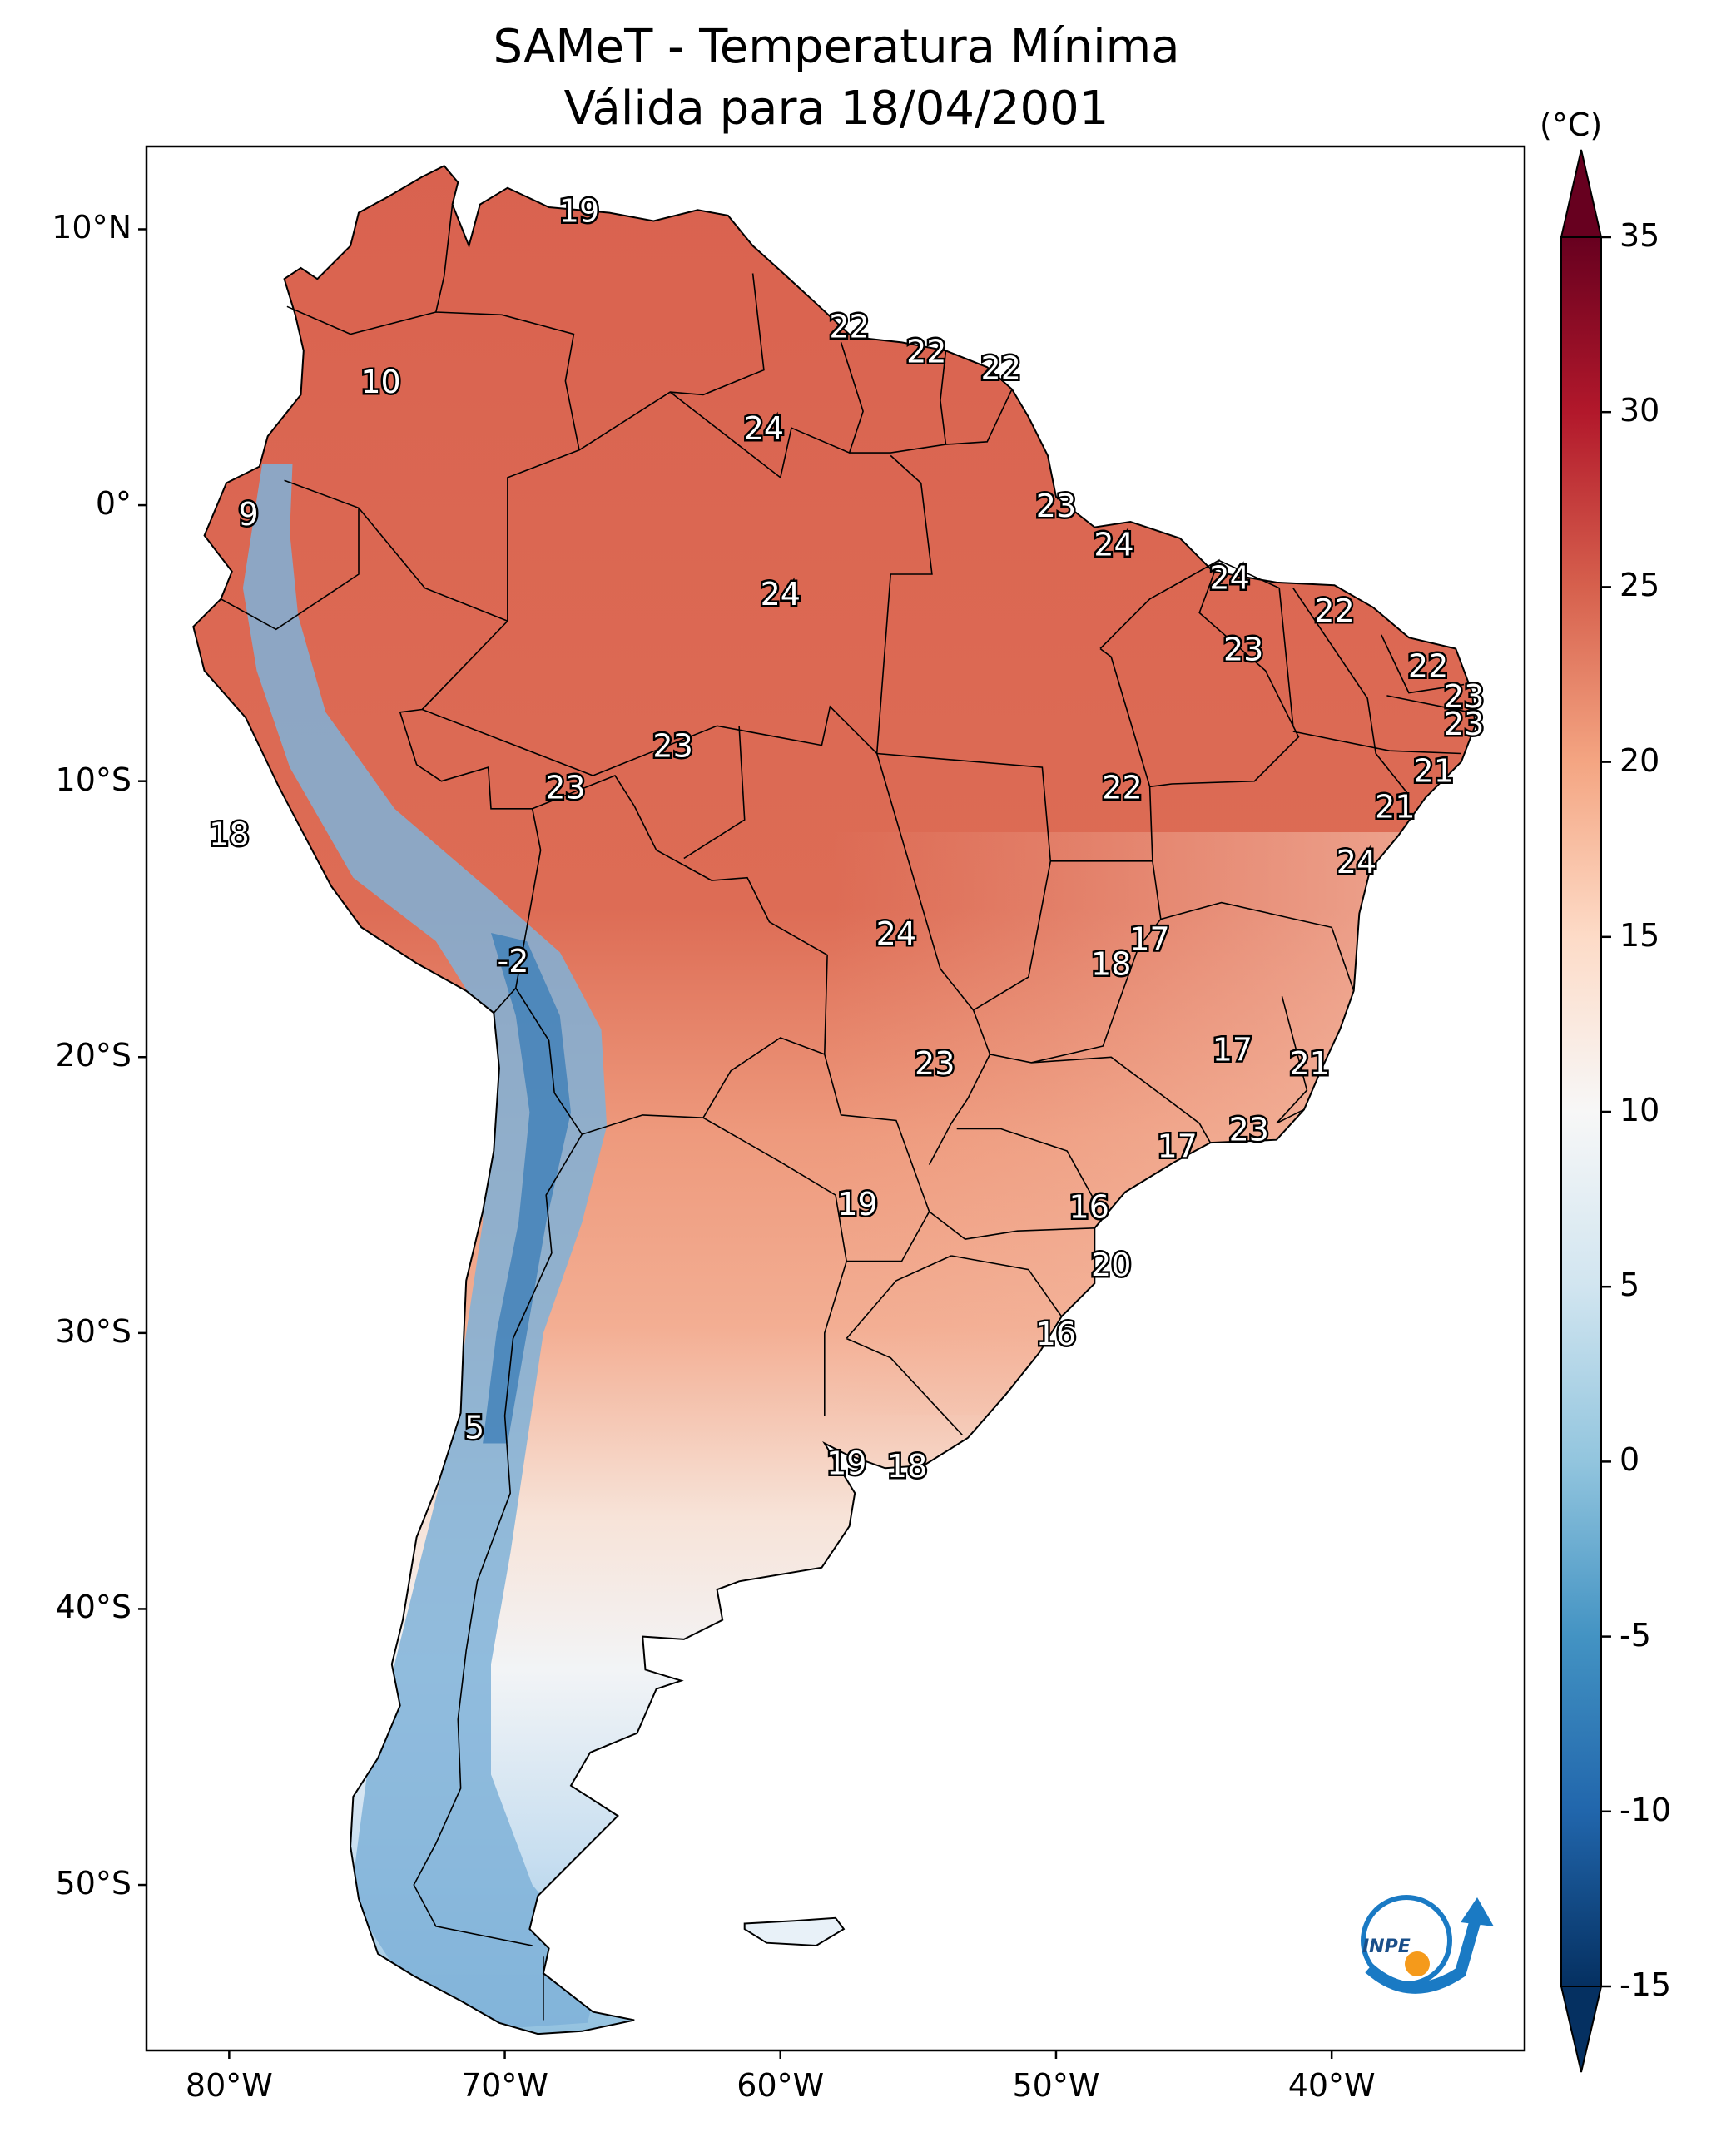 Image resolution: width=1736 pixels, height=2152 pixels. Describe the element at coordinates (1629, 1460) in the screenshot. I see `colorbar-tick-label: 0` at that location.